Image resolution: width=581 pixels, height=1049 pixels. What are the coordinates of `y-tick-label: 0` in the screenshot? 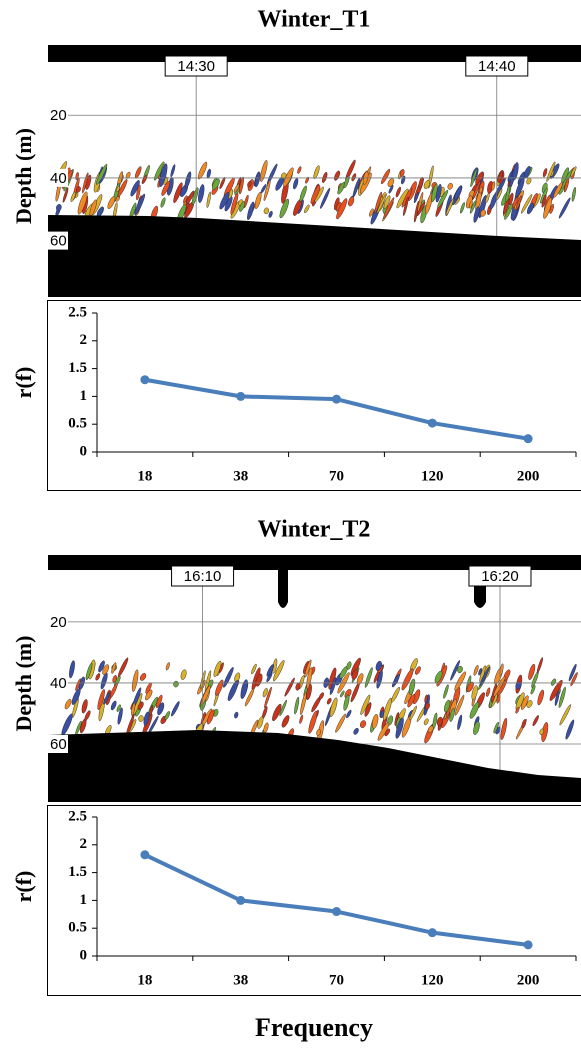 It's located at (84, 451).